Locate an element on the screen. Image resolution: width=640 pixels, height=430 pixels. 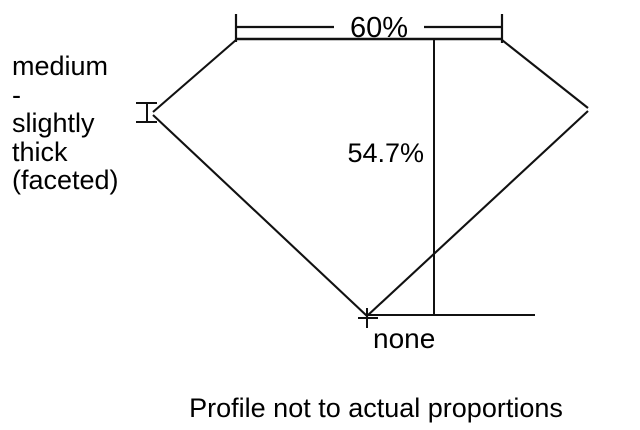
crown-facet-left is located at coordinates (194, 76).